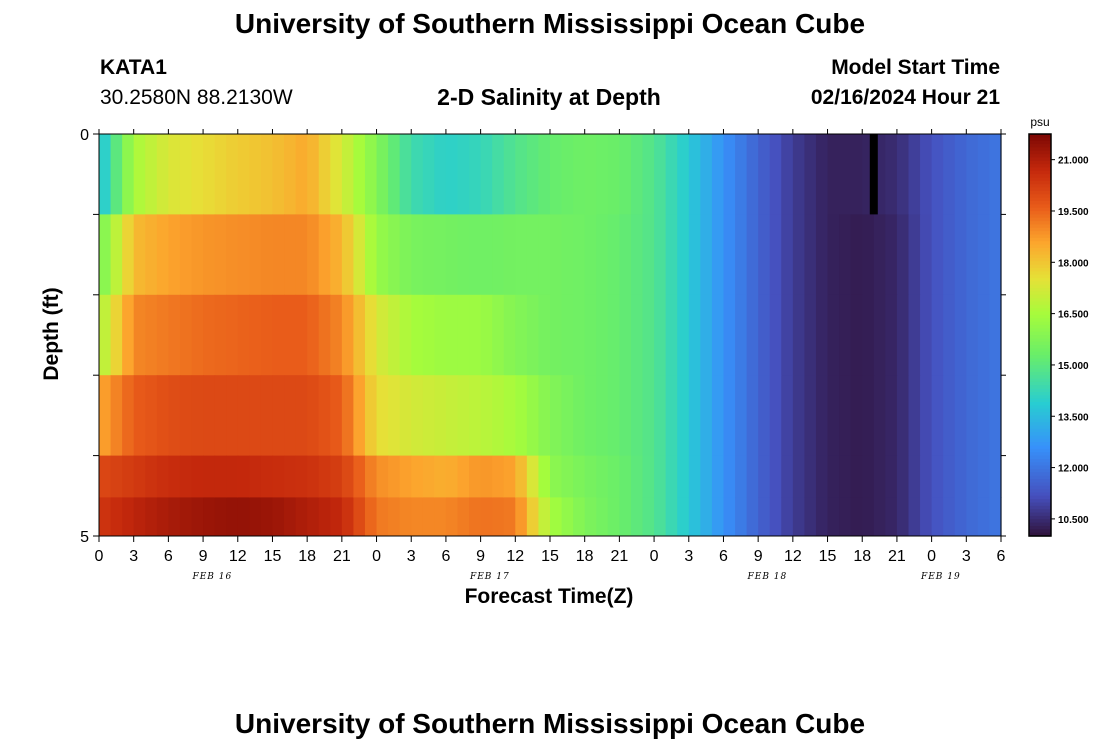 This screenshot has height=750, width=1100. I want to click on x-date-label: FEB 19, so click(940, 577).